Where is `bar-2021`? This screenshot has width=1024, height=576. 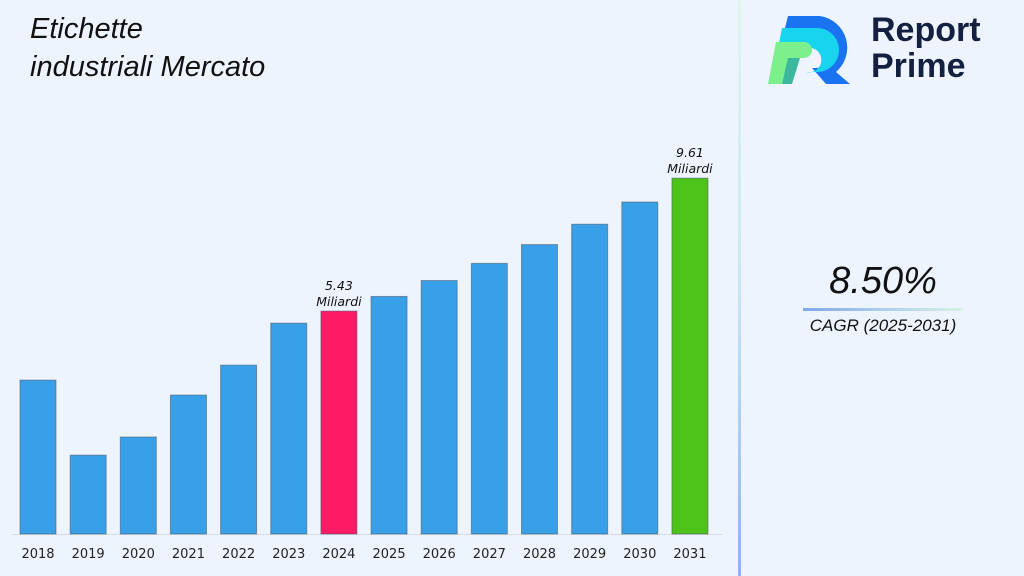
bar-2021 is located at coordinates (188, 464).